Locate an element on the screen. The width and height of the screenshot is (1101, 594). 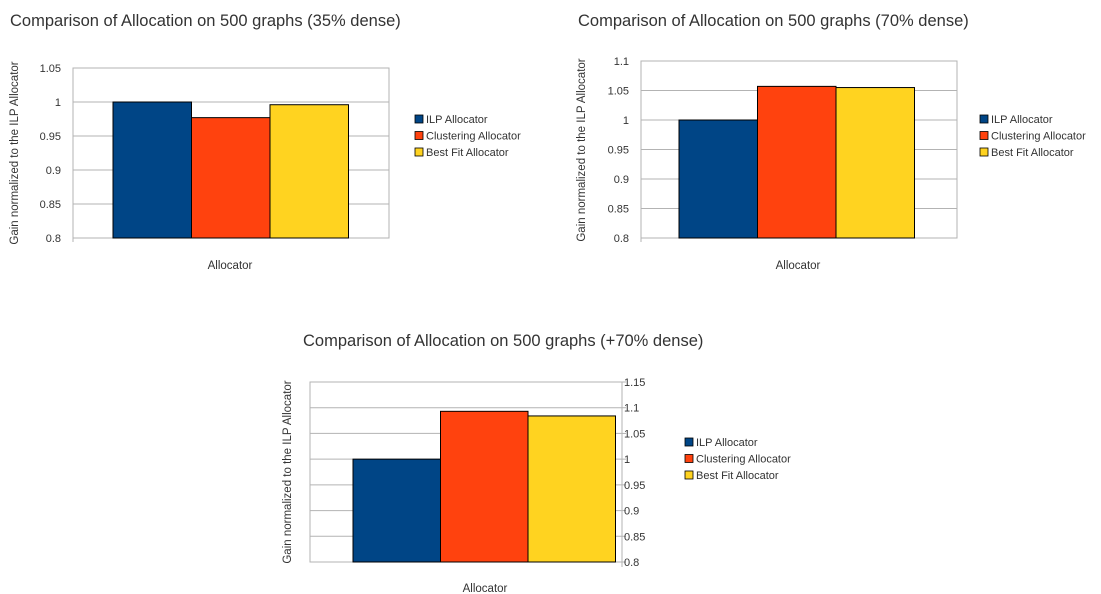
y-tick-labels: 0.8 0.85 0.9 0.95 1 1.05 1.1 1.15 is located at coordinates (634, 473).